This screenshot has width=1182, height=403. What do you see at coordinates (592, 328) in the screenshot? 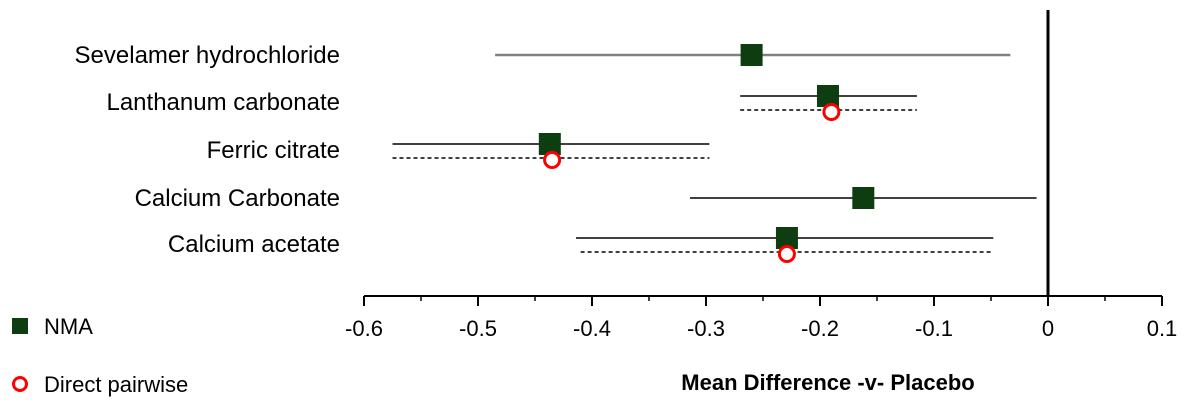
I see `x-tick-label: -0.4` at bounding box center [592, 328].